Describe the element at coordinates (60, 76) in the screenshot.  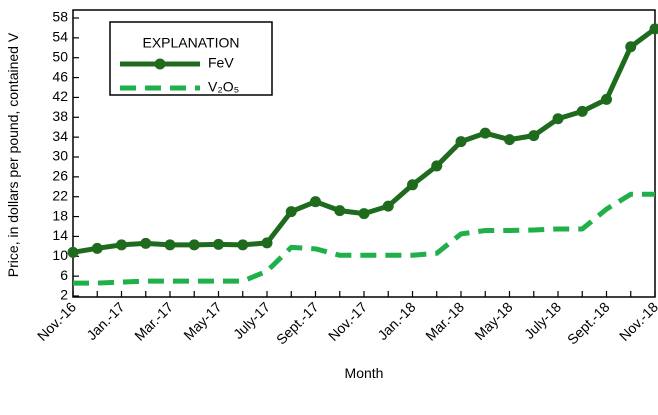
I see `y-tick-label: 46` at that location.